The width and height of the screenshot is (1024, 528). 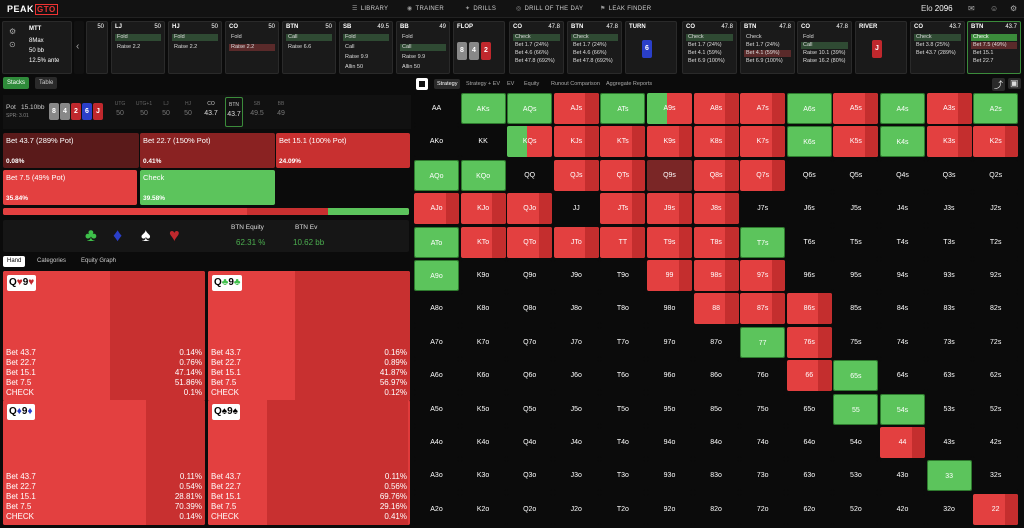 I want to click on range-cell: 32s, so click(x=996, y=476).